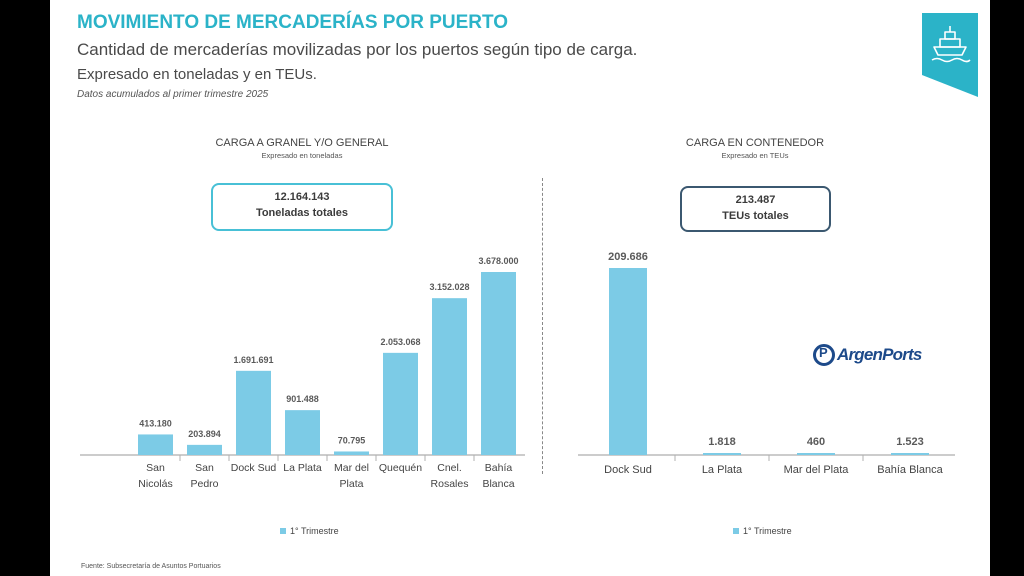  What do you see at coordinates (293, 22) in the screenshot?
I see `page-title: MOVIMIENTO DE MERCADERÍAS POR PUERTO` at bounding box center [293, 22].